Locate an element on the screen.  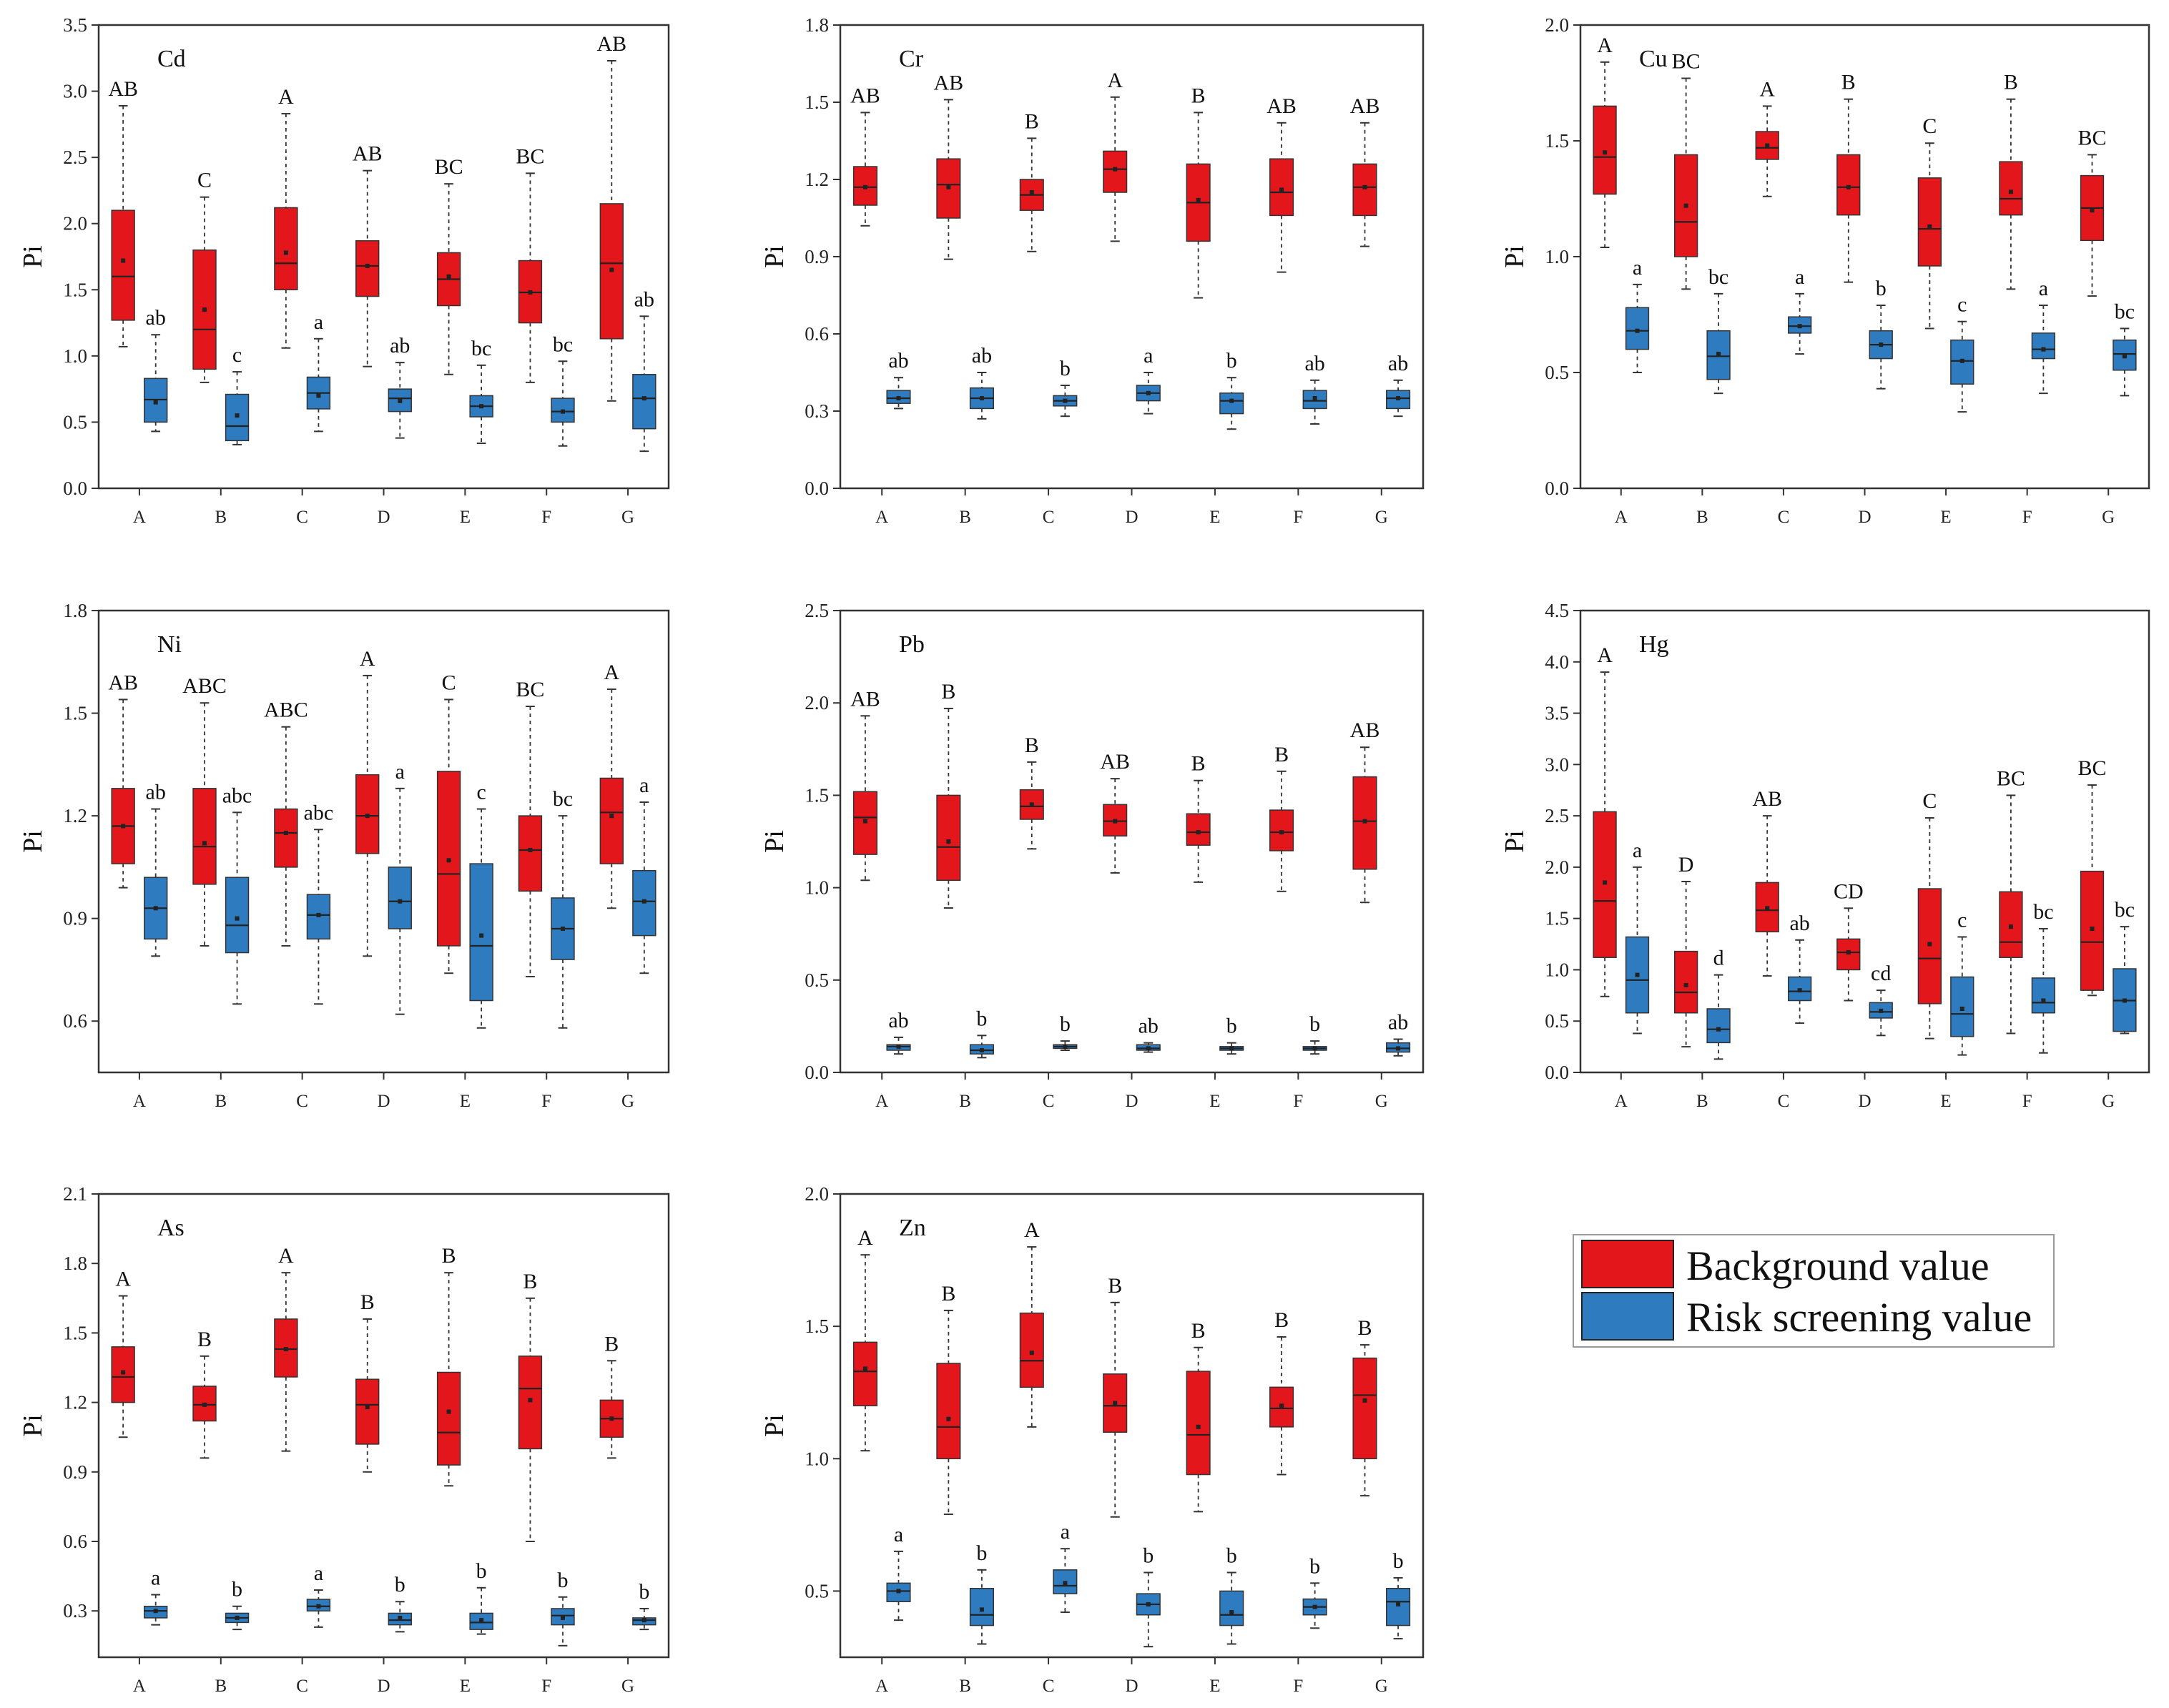
group-letter: C is located at coordinates (449, 682).